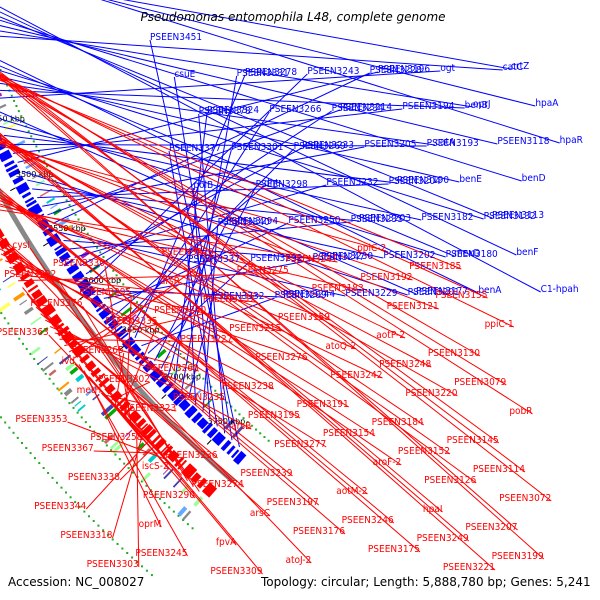 This screenshot has width=600, height=600. What do you see at coordinates (356, 375) in the screenshot?
I see `gene-label: PSEEN3242` at bounding box center [356, 375].